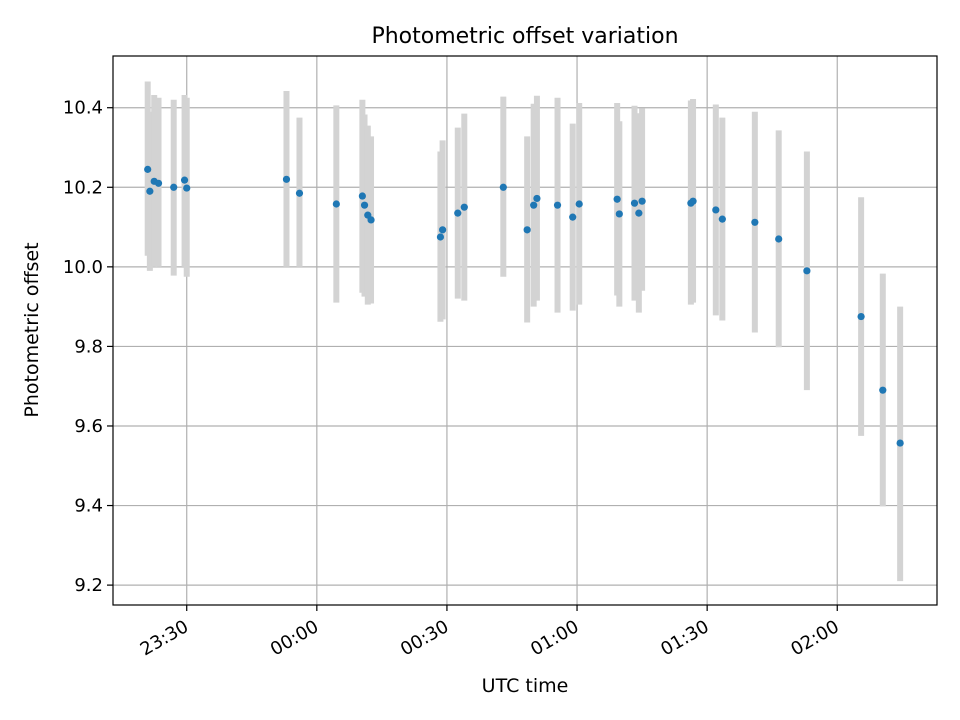 The image size is (960, 720). What do you see at coordinates (83, 267) in the screenshot?
I see `y-tick-label: 10.0` at bounding box center [83, 267].